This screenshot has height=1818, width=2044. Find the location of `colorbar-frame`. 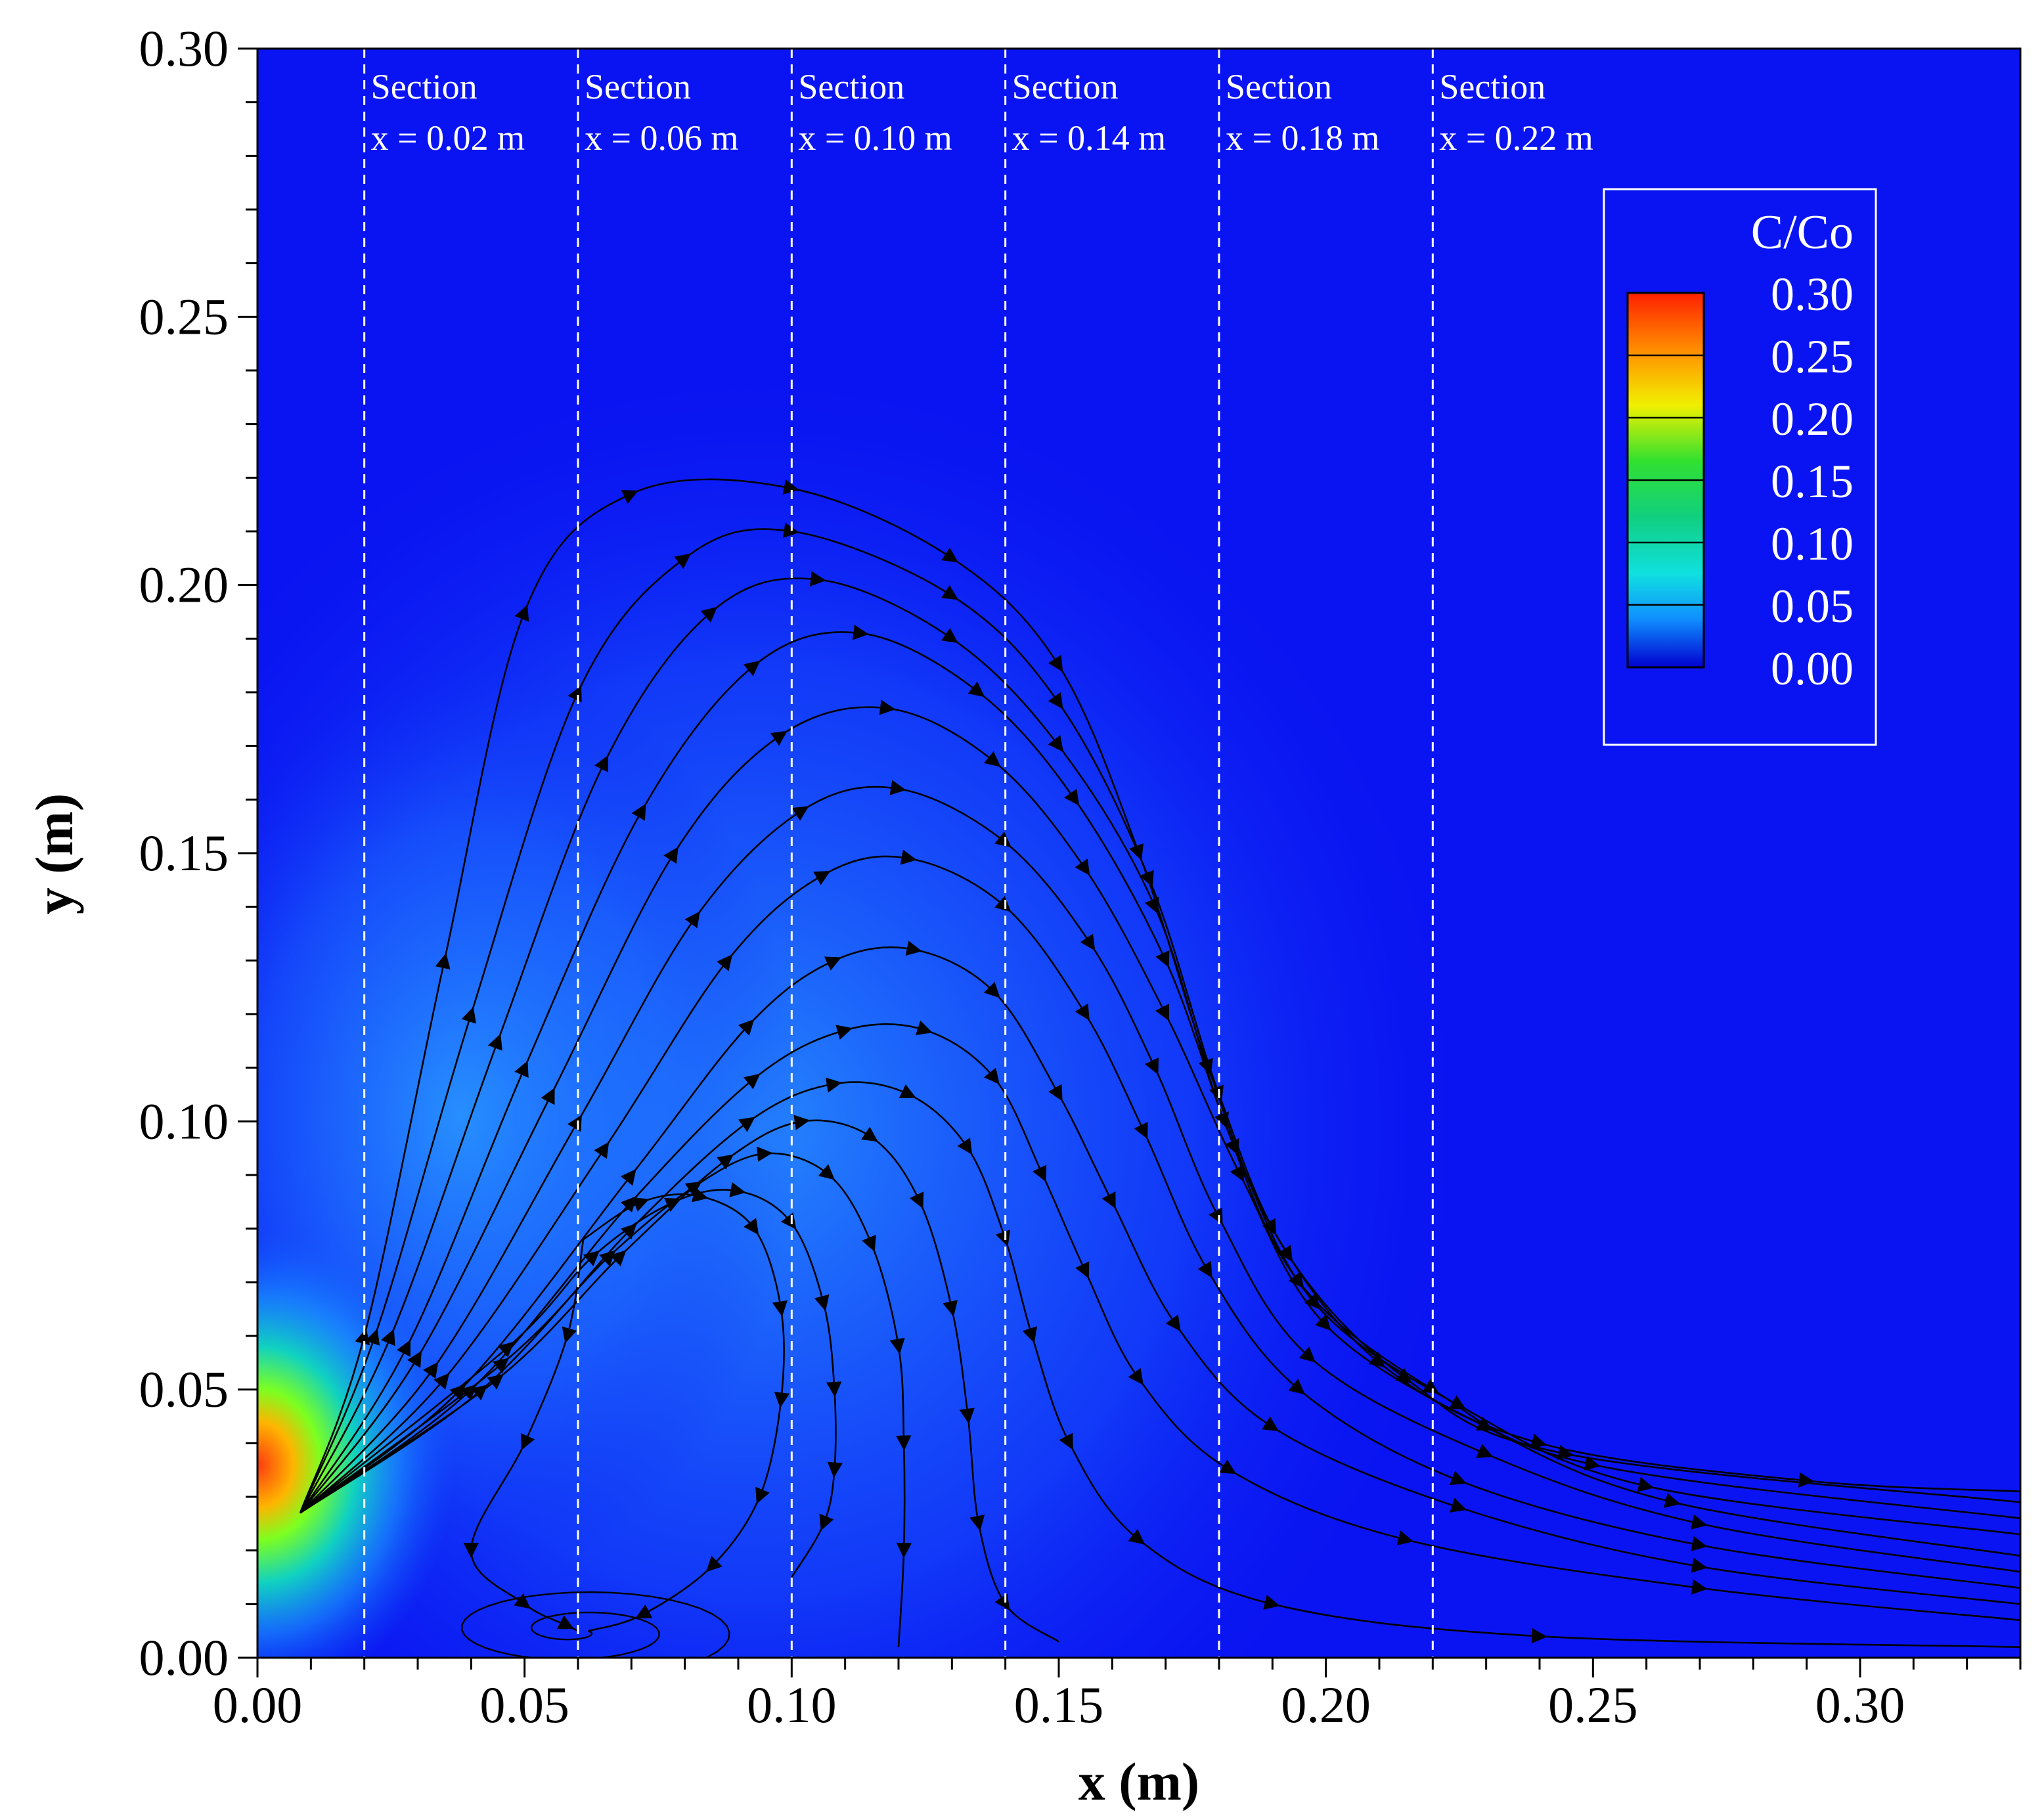

colorbar-frame is located at coordinates (1740, 467).